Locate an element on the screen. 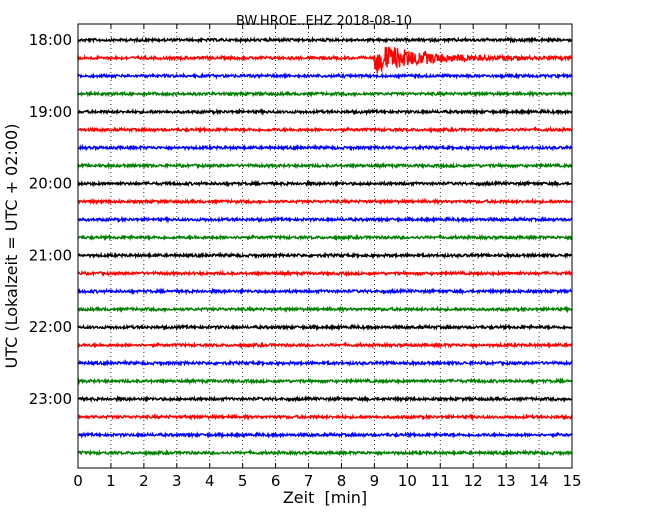  x-tick-label: 1 is located at coordinates (111, 481).